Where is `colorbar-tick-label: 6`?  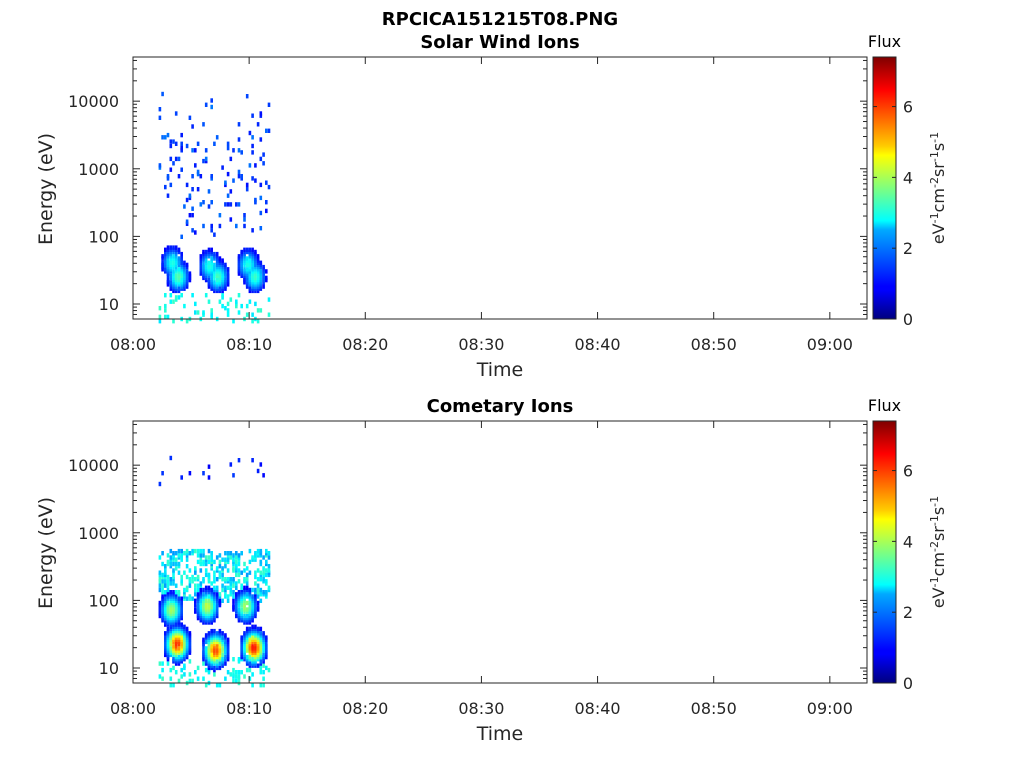 colorbar-tick-label: 6 is located at coordinates (908, 107).